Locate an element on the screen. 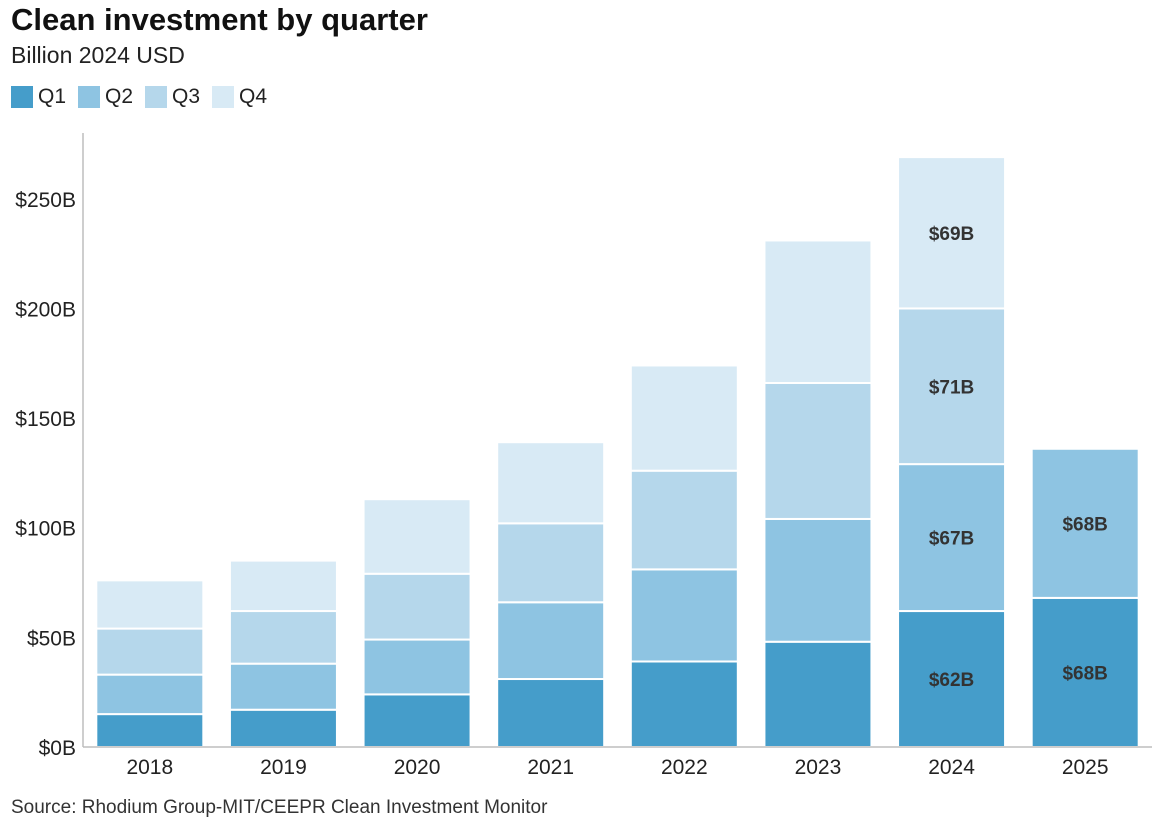 The image size is (1168, 831). legend-item-q3: Q3 is located at coordinates (172, 97).